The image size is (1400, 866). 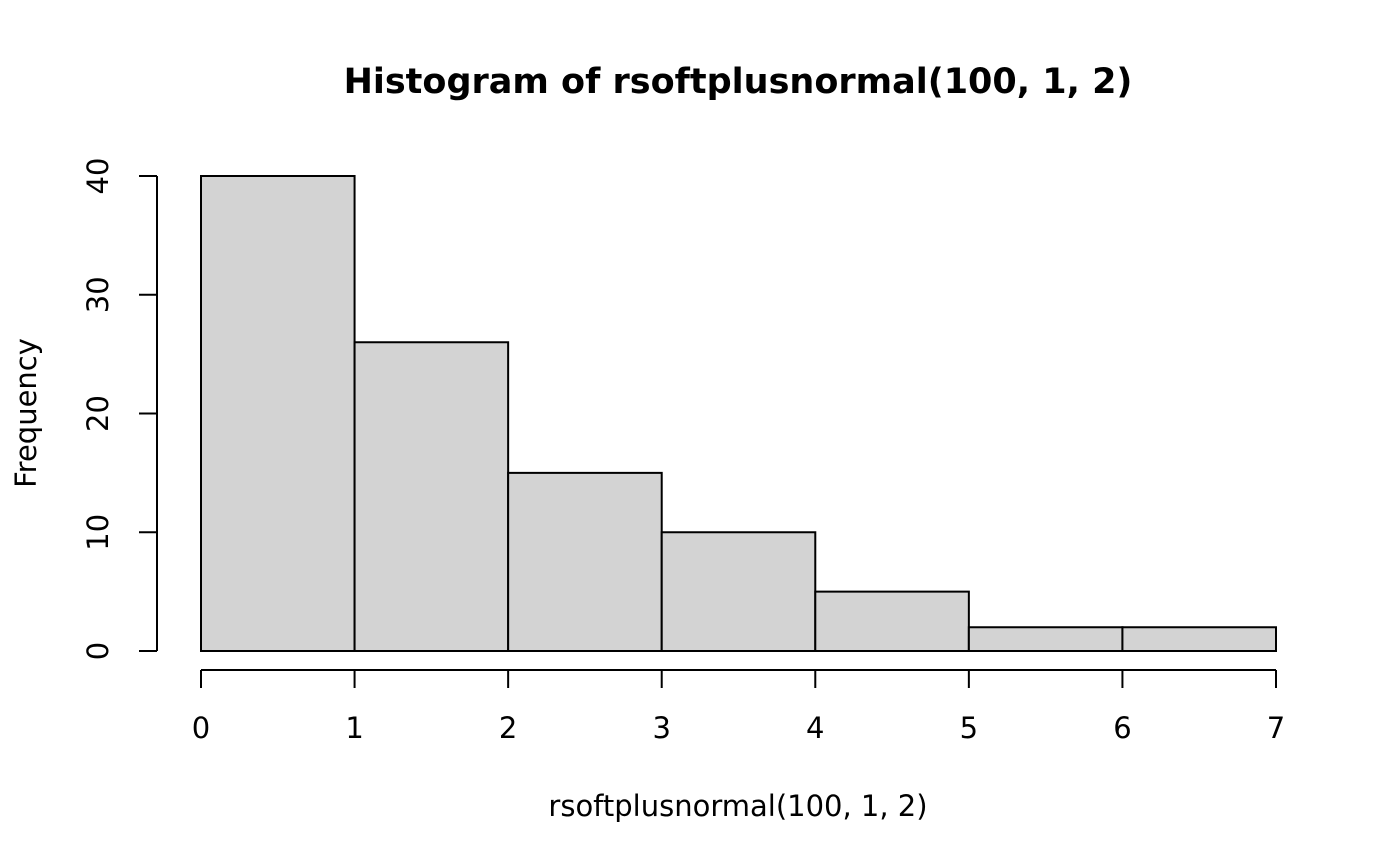 I want to click on x-tick-label: 2, so click(x=508, y=728).